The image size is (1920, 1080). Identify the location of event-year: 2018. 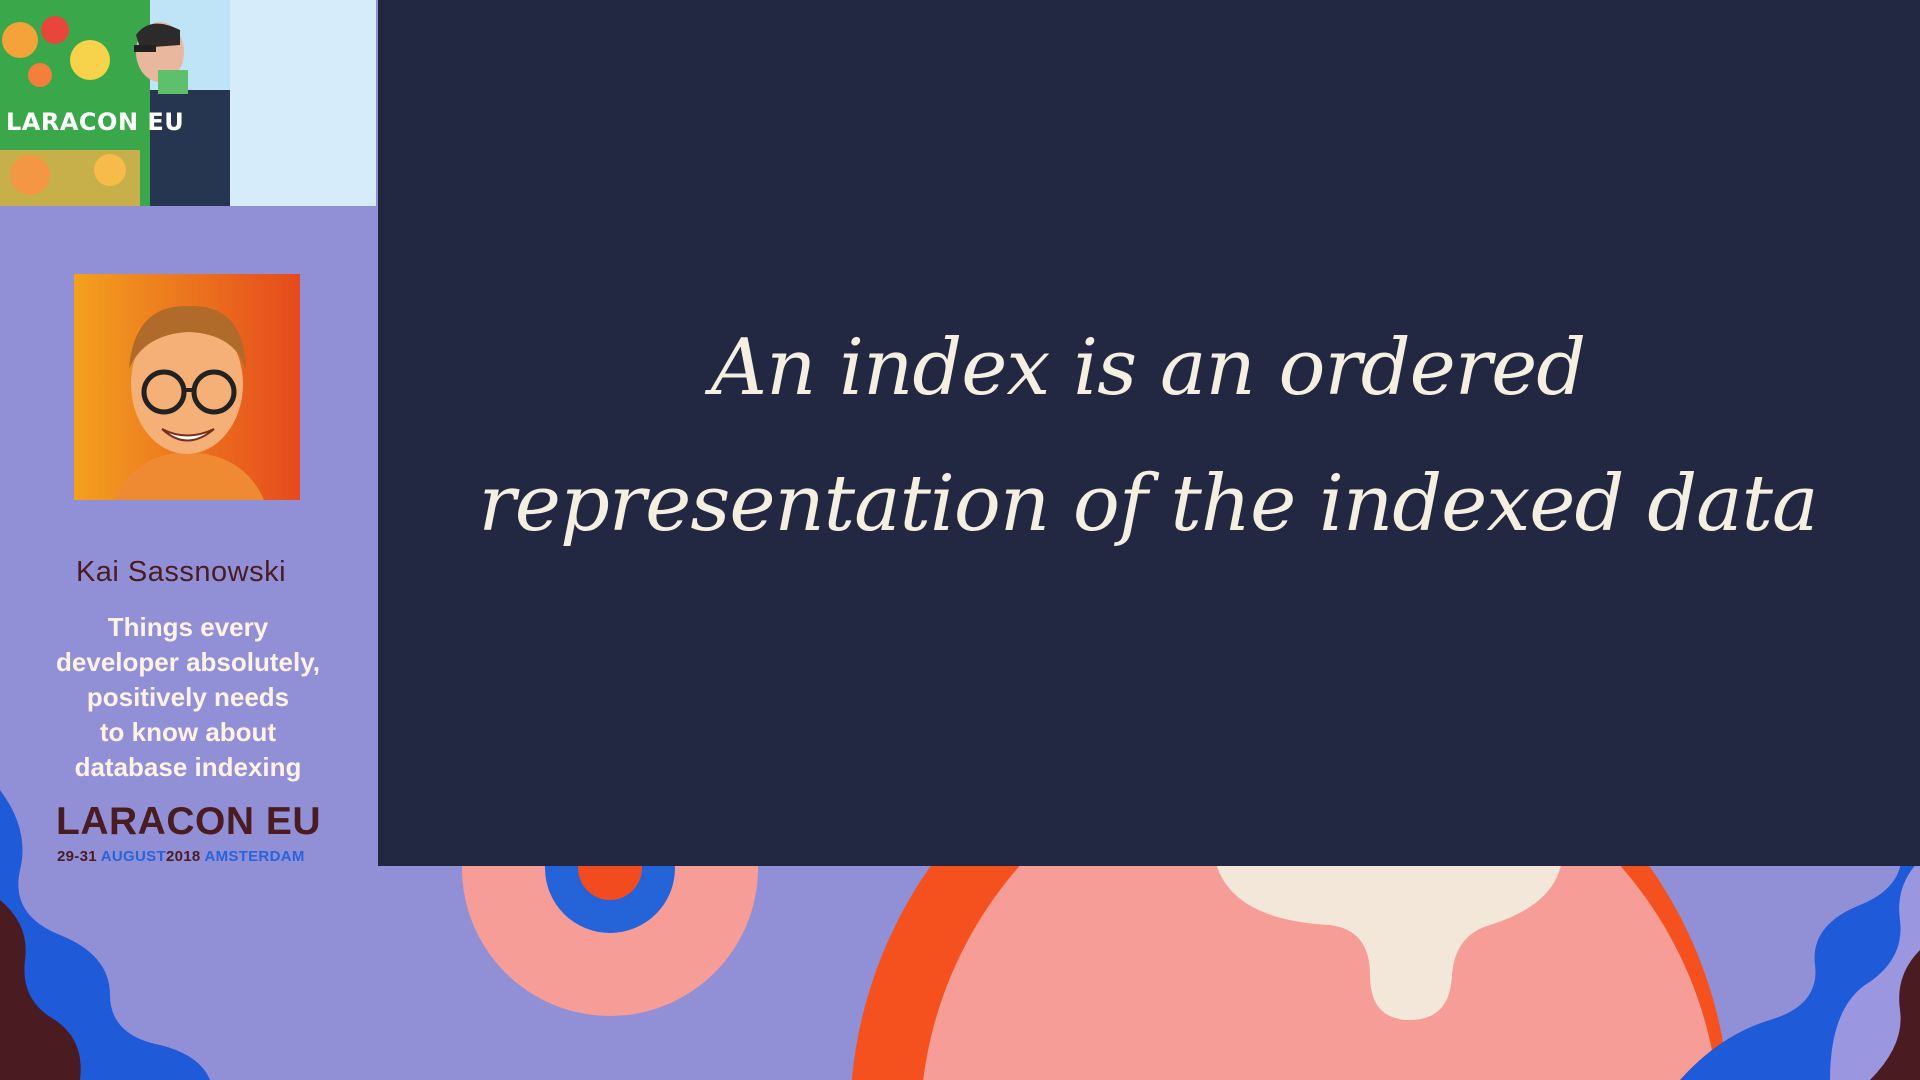
(183, 856).